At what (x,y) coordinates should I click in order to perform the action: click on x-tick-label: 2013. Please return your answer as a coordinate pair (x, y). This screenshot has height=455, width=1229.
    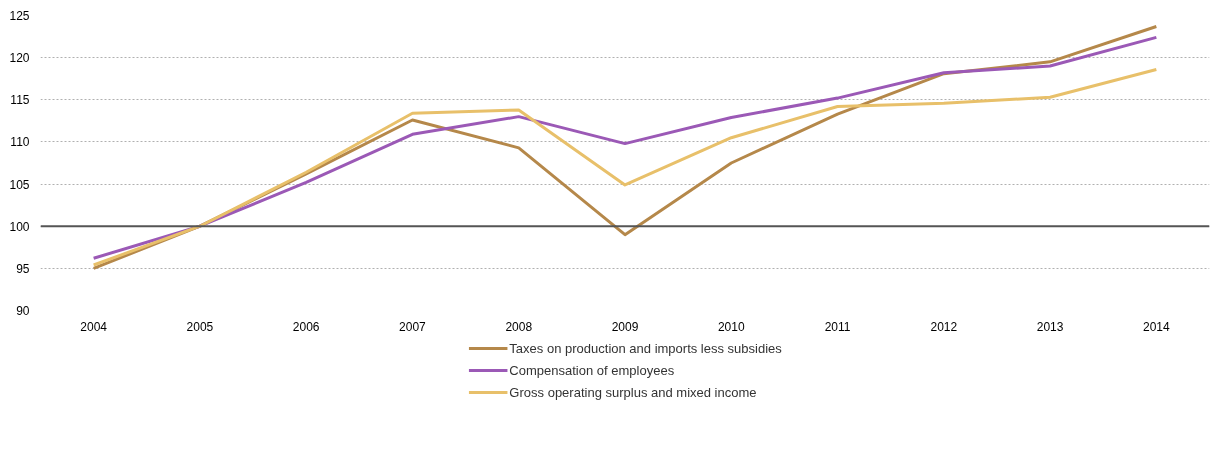
    Looking at the image, I should click on (1050, 326).